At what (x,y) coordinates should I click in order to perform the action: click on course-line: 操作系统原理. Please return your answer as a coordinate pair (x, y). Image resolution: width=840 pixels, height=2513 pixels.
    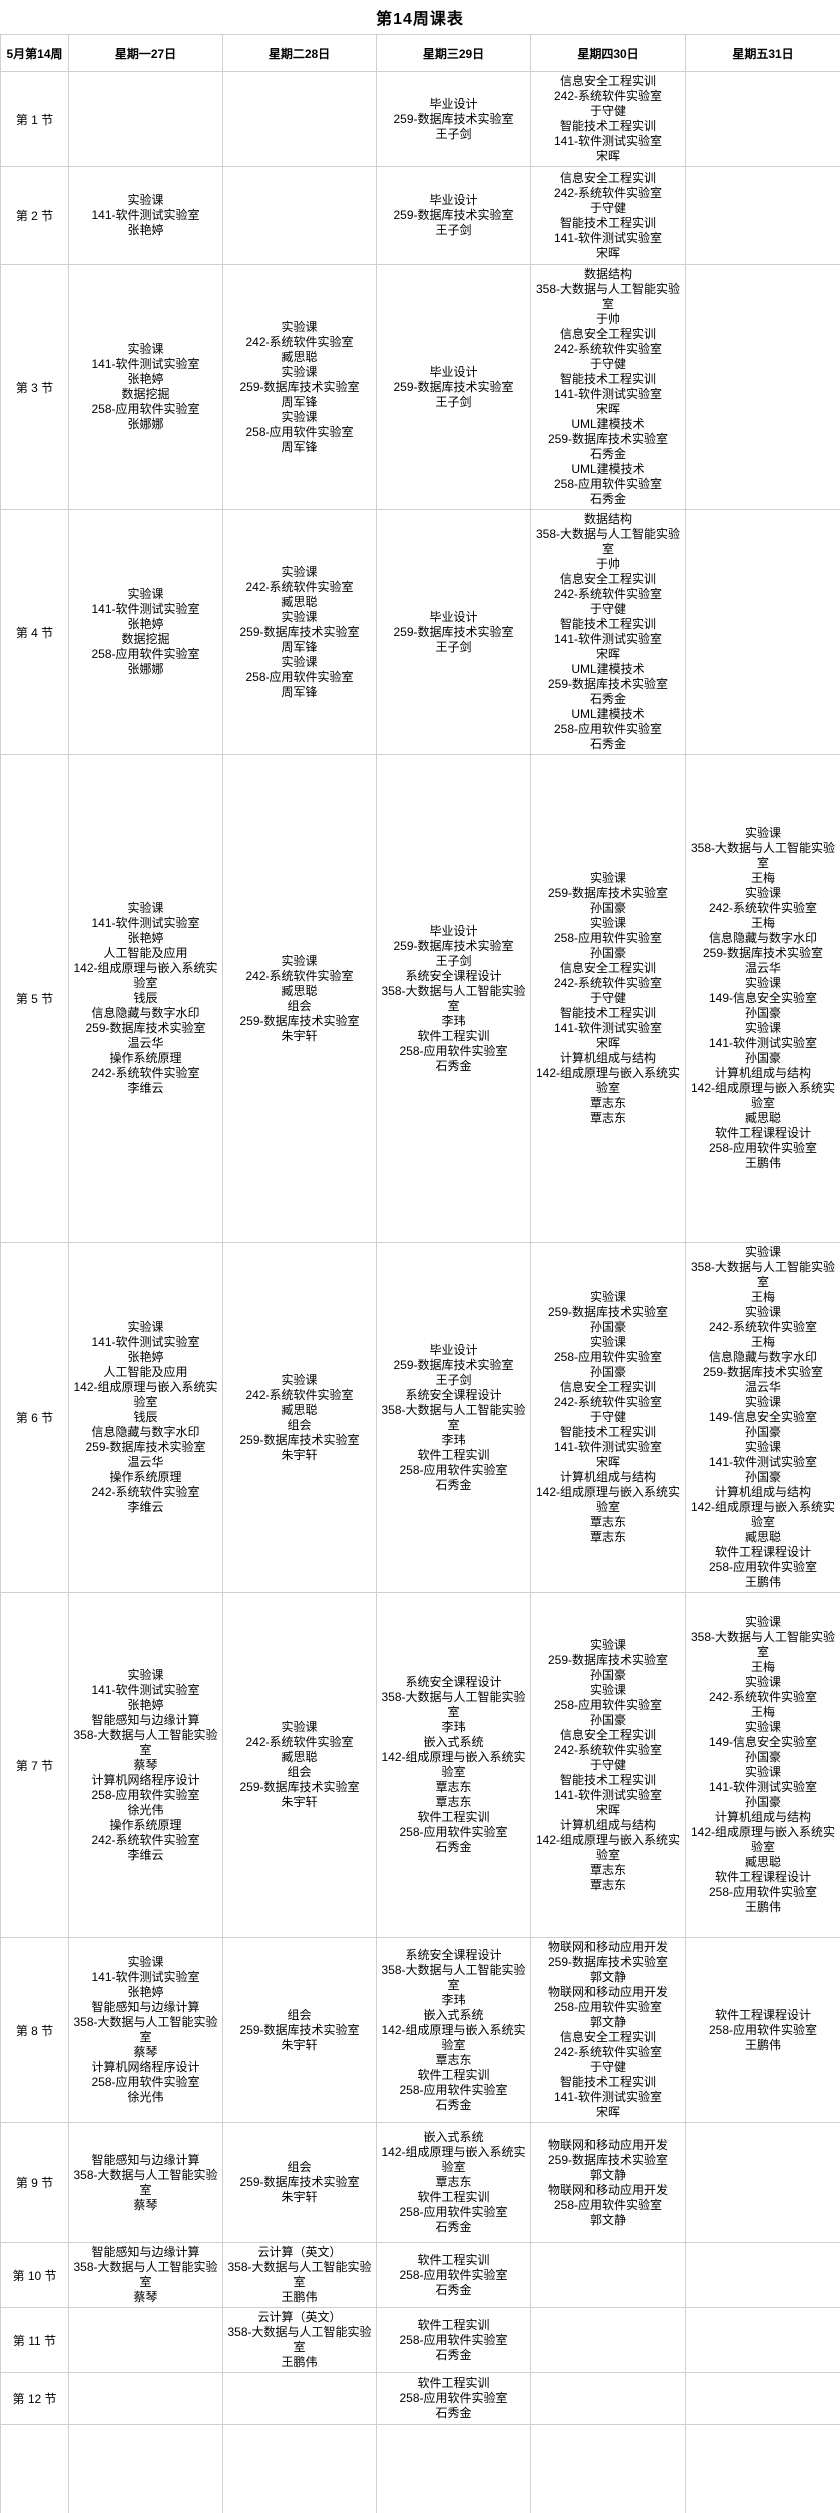
    Looking at the image, I should click on (145, 1477).